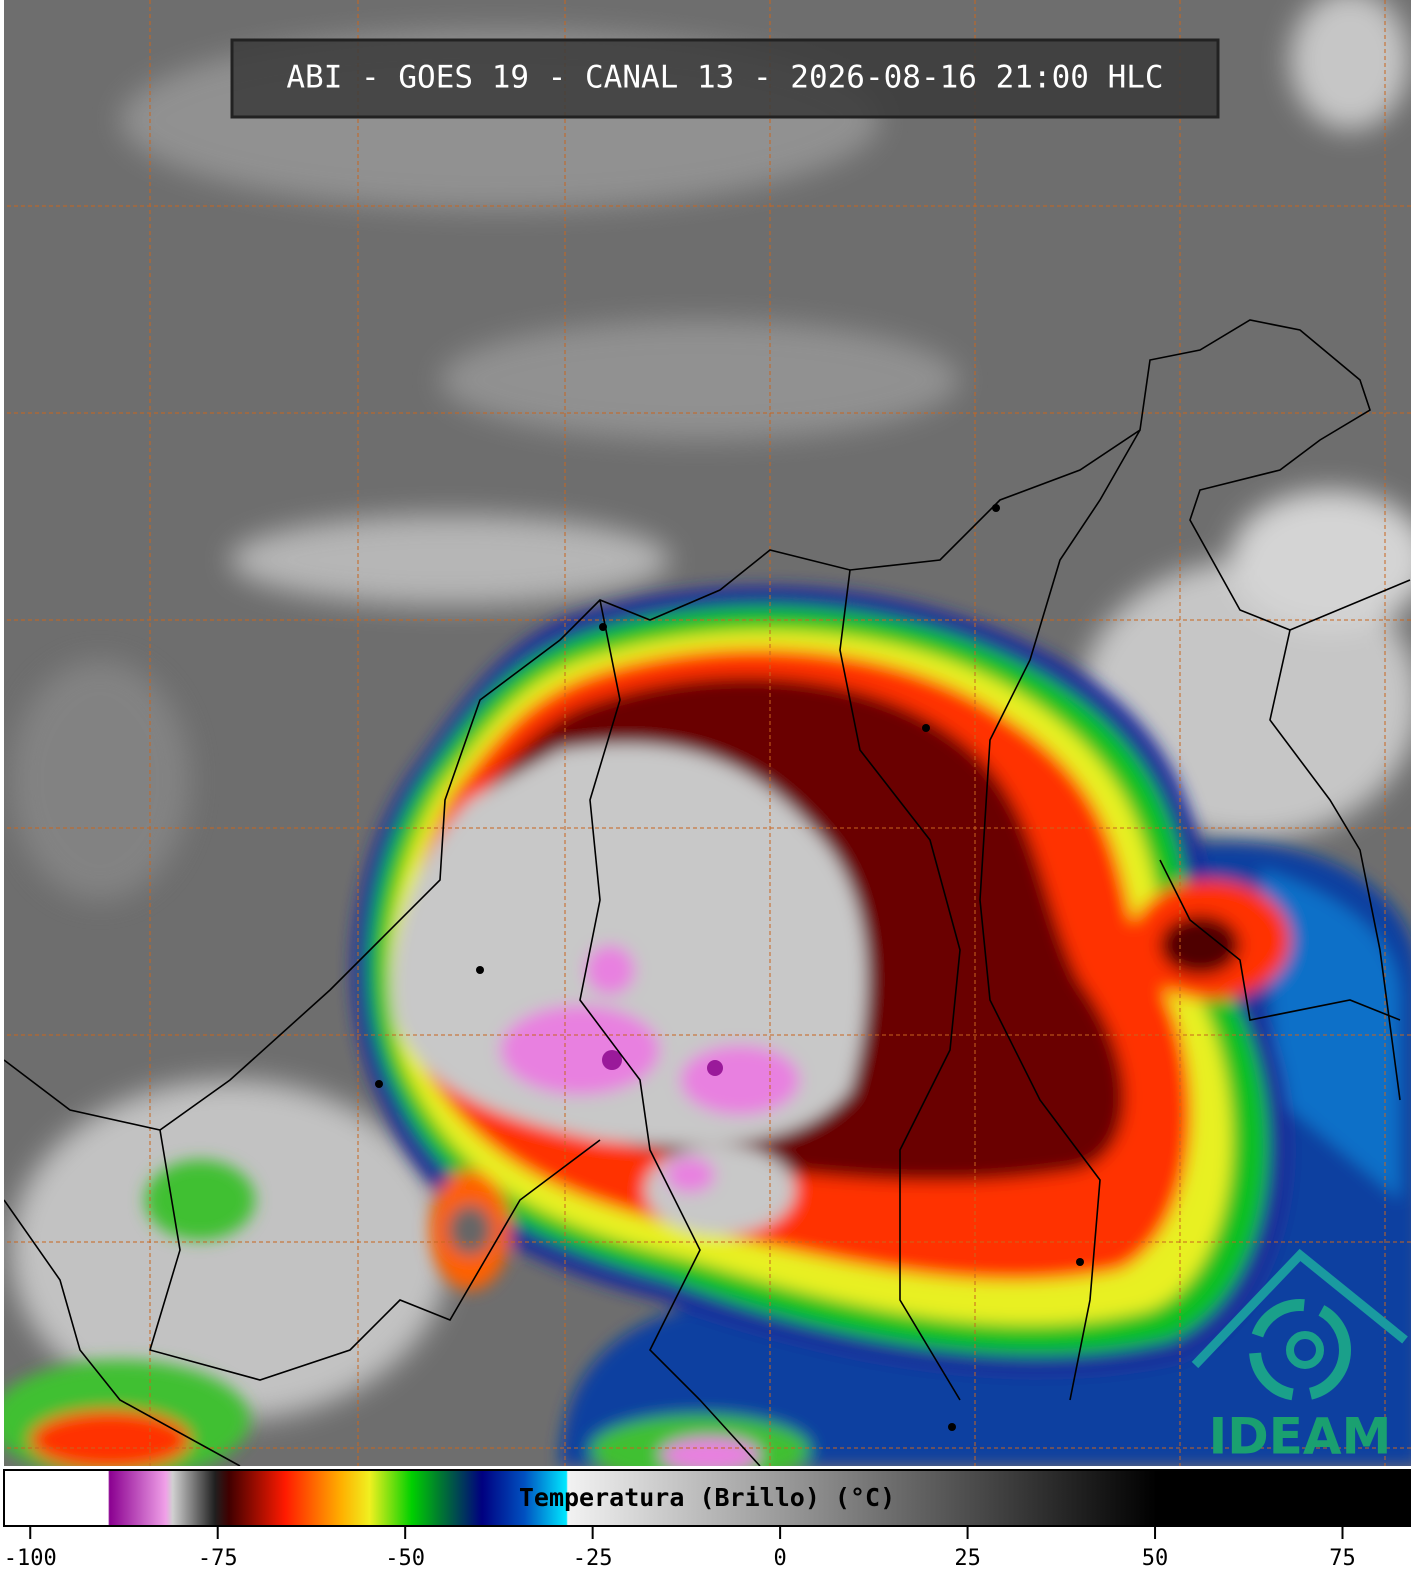  I want to click on colorbar, so click(707, 1498).